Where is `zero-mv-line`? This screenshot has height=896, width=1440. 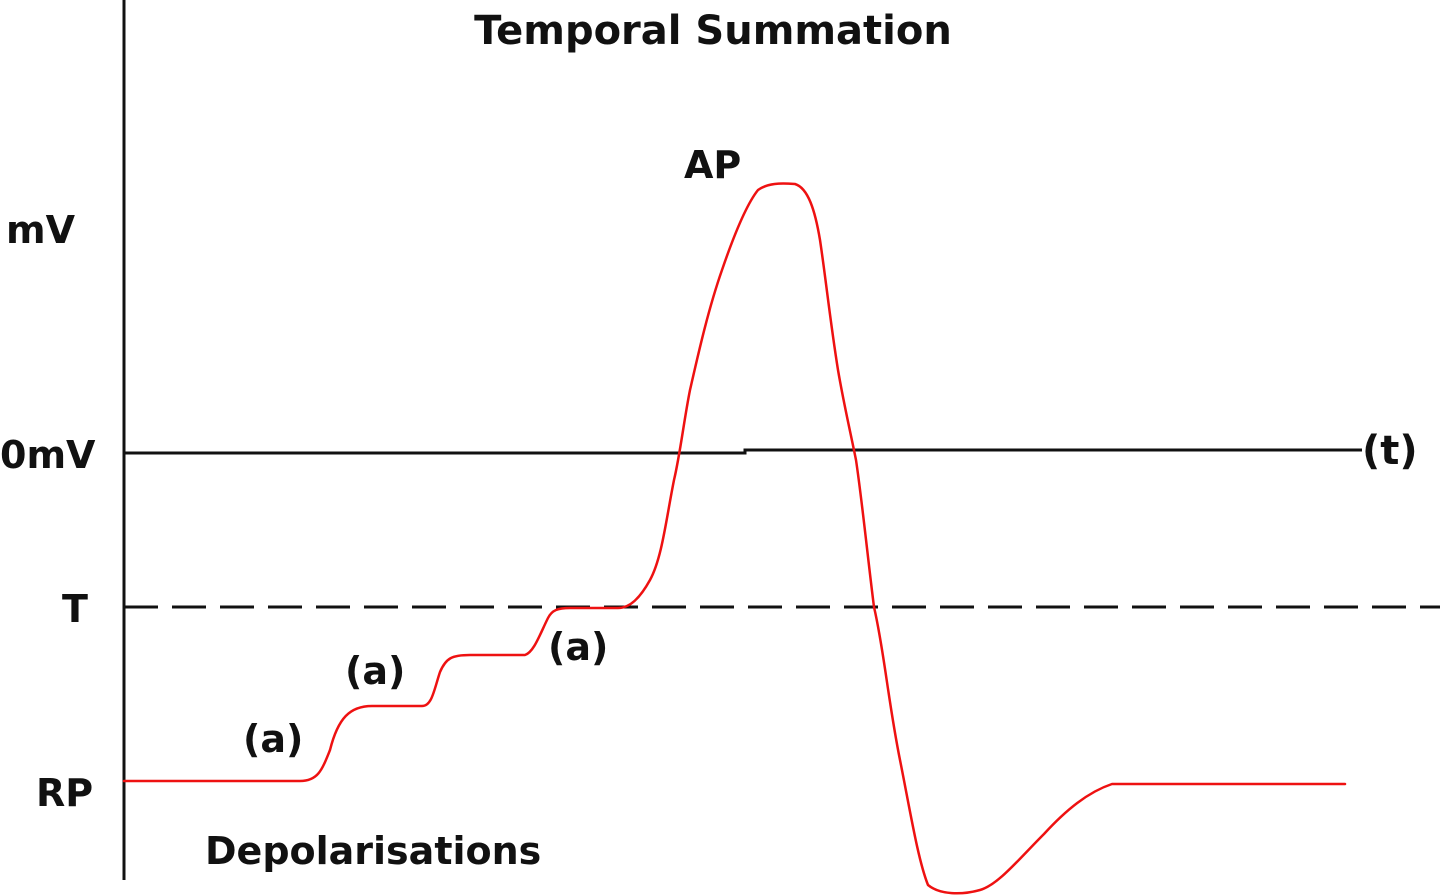 zero-mv-line is located at coordinates (743, 451).